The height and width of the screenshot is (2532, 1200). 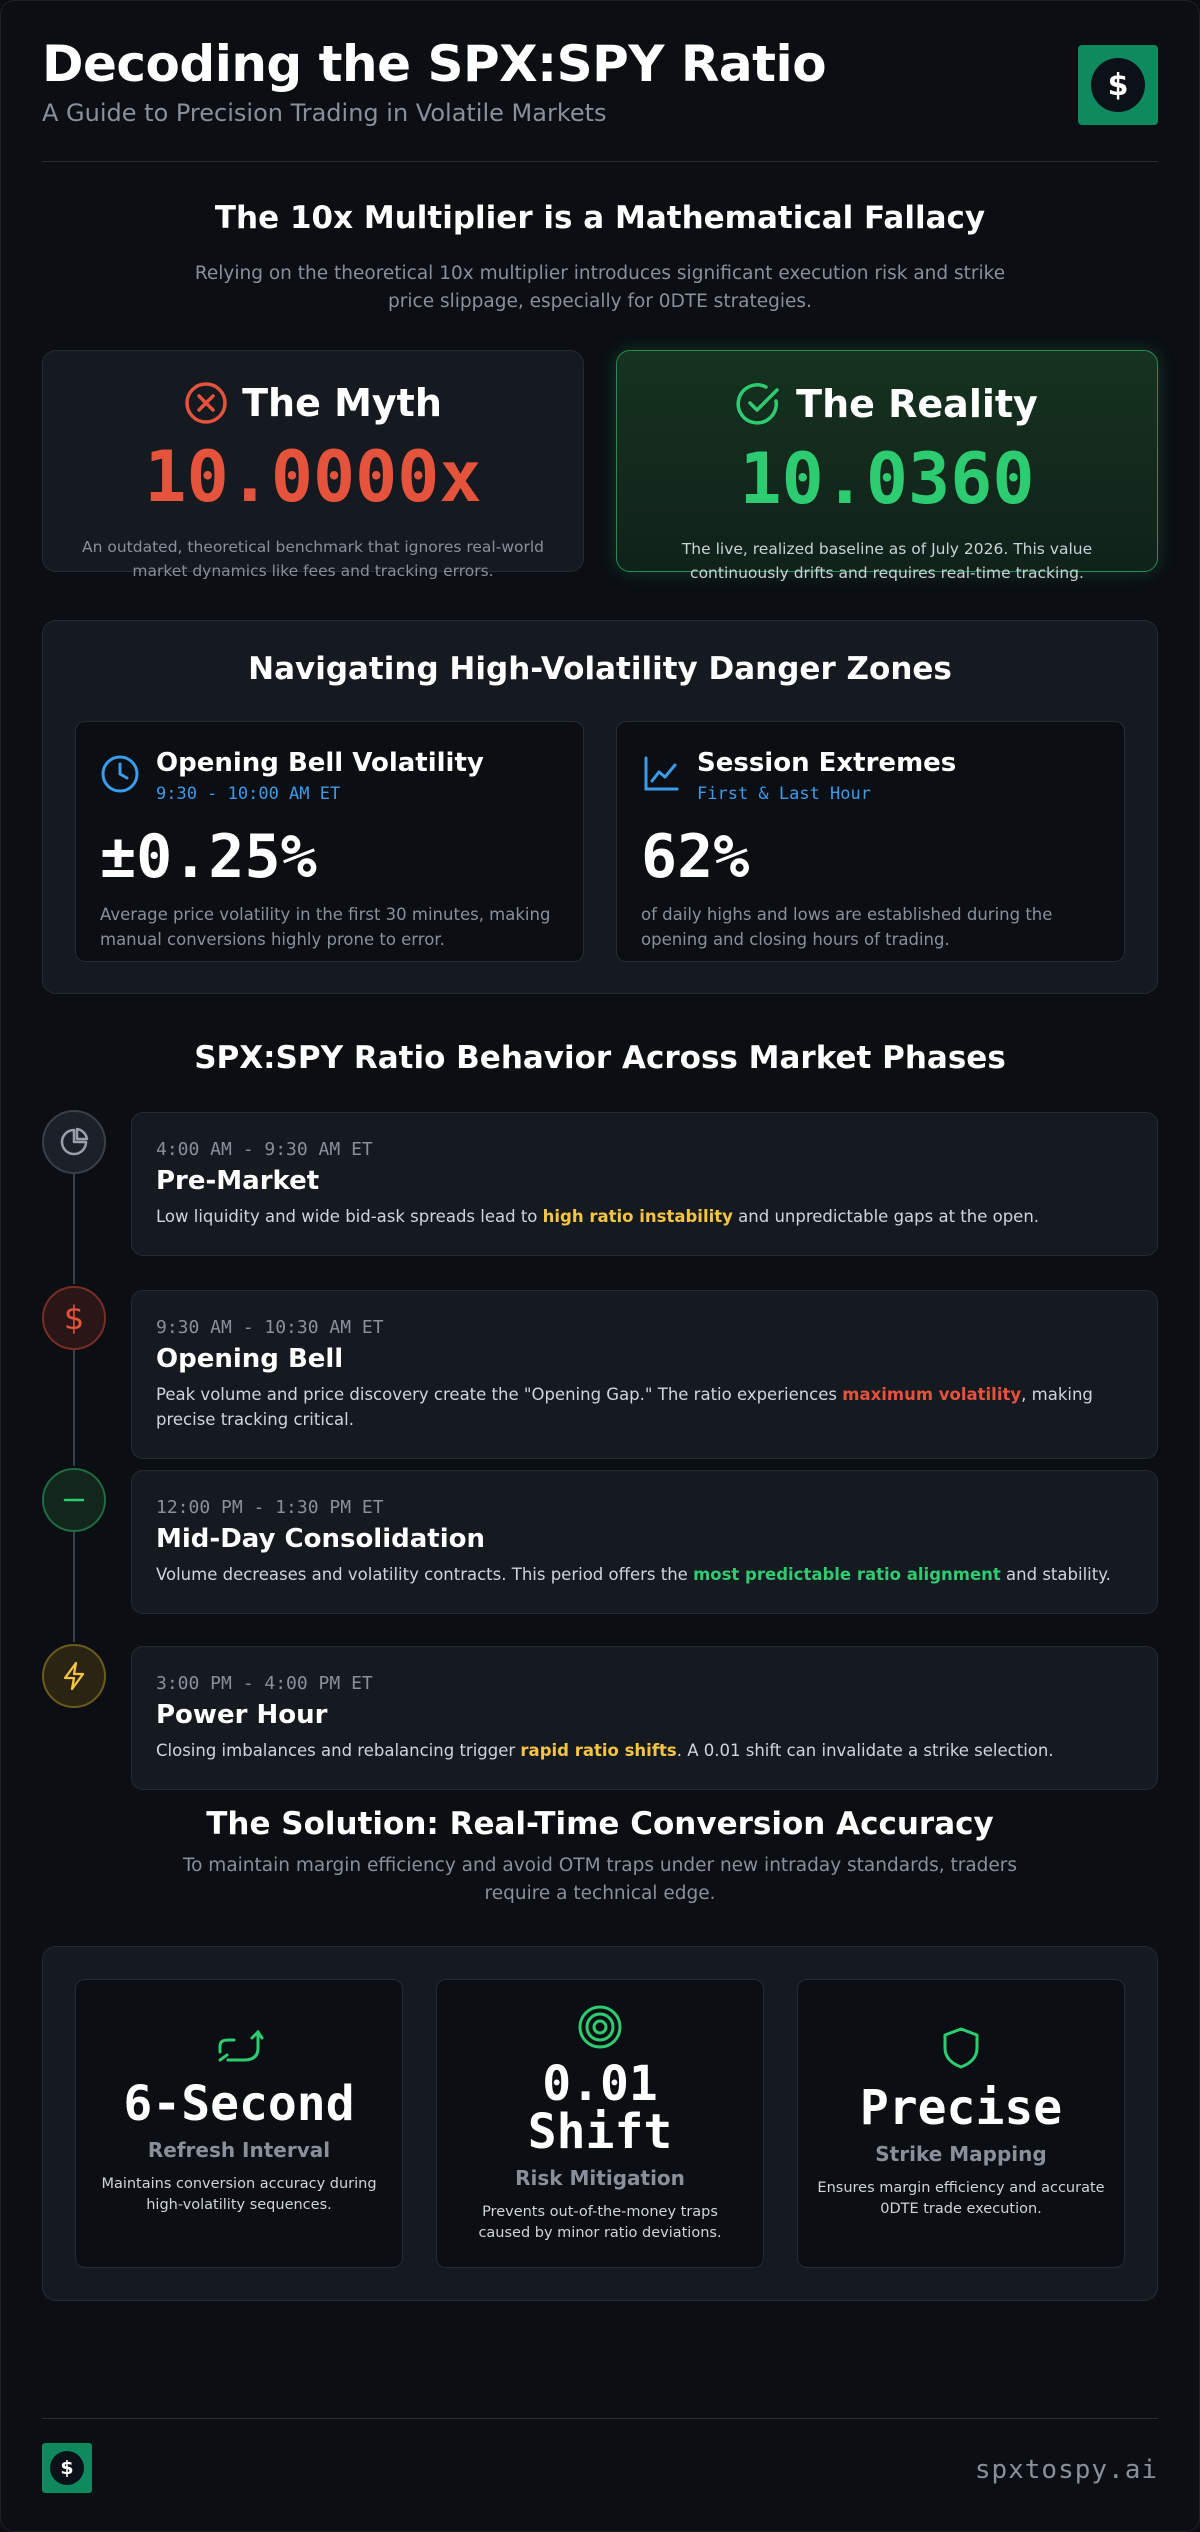 I want to click on target-icon, so click(x=600, y=2027).